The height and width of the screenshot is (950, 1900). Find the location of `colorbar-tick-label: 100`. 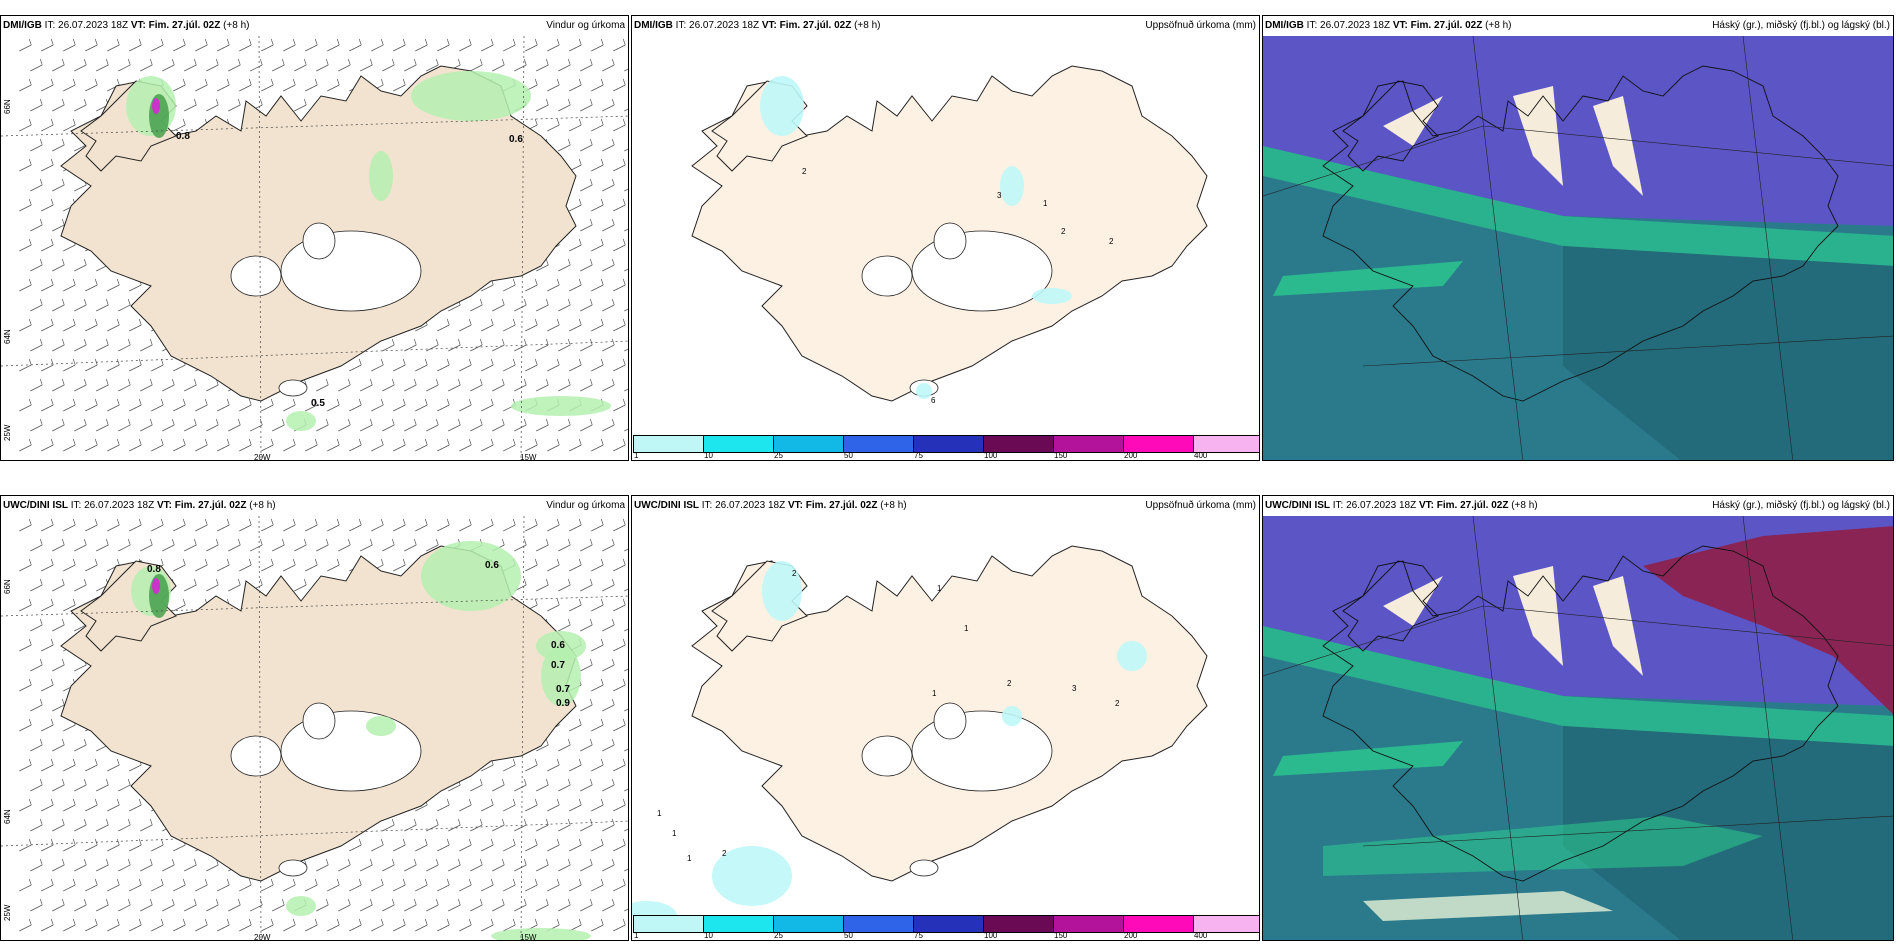

colorbar-tick-label: 100 is located at coordinates (991, 935).